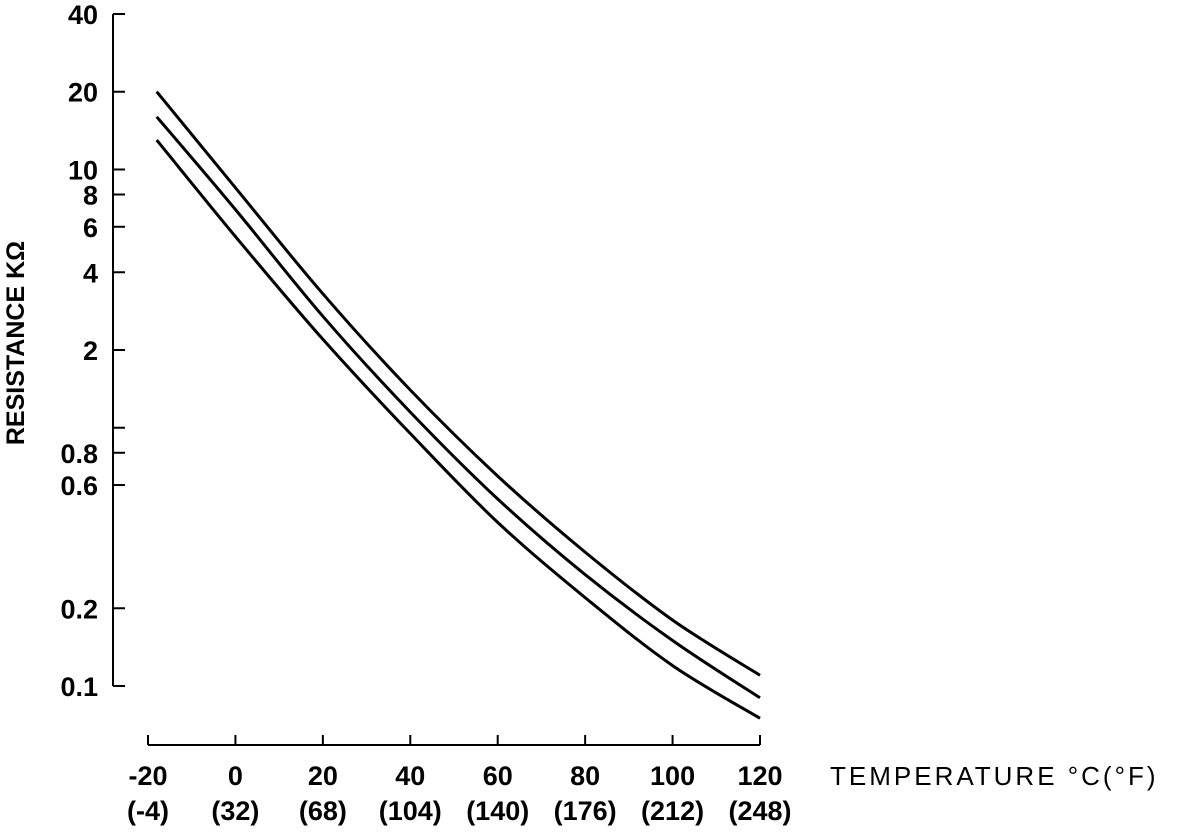 This screenshot has height=832, width=1200. Describe the element at coordinates (759, 811) in the screenshot. I see `x-tick-sublabel: (248)` at that location.